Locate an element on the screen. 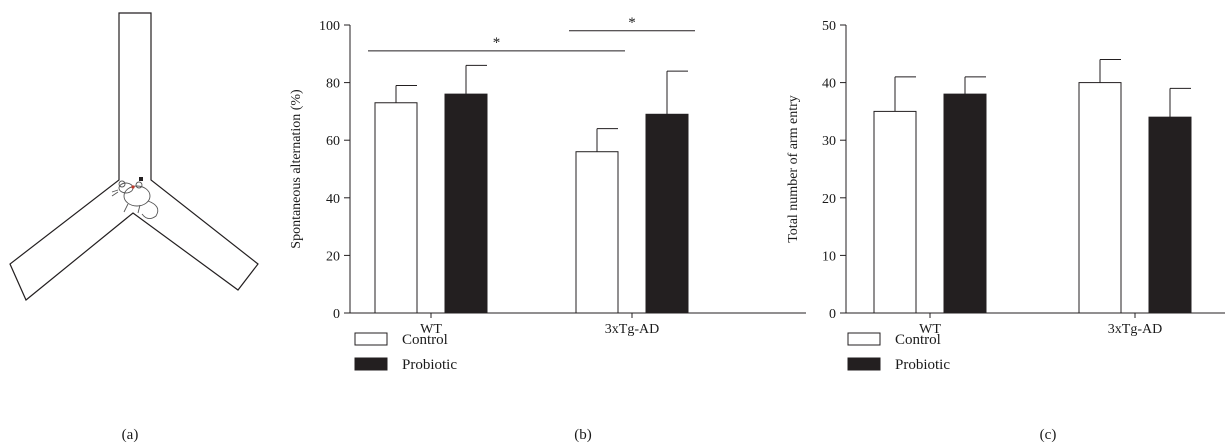  y-axis-title: Spontaneous alternation (%) is located at coordinates (296, 169).